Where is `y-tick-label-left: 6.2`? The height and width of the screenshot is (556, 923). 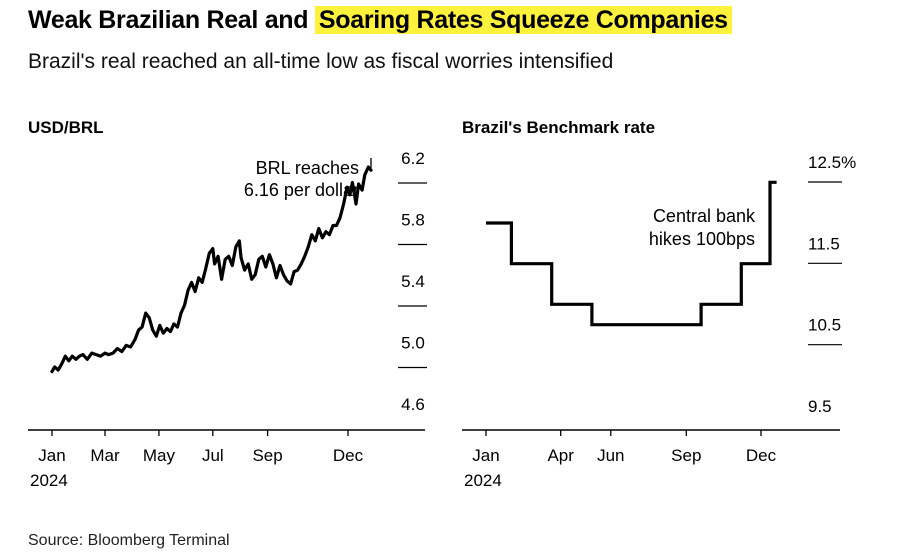
y-tick-label-left: 6.2 is located at coordinates (413, 158).